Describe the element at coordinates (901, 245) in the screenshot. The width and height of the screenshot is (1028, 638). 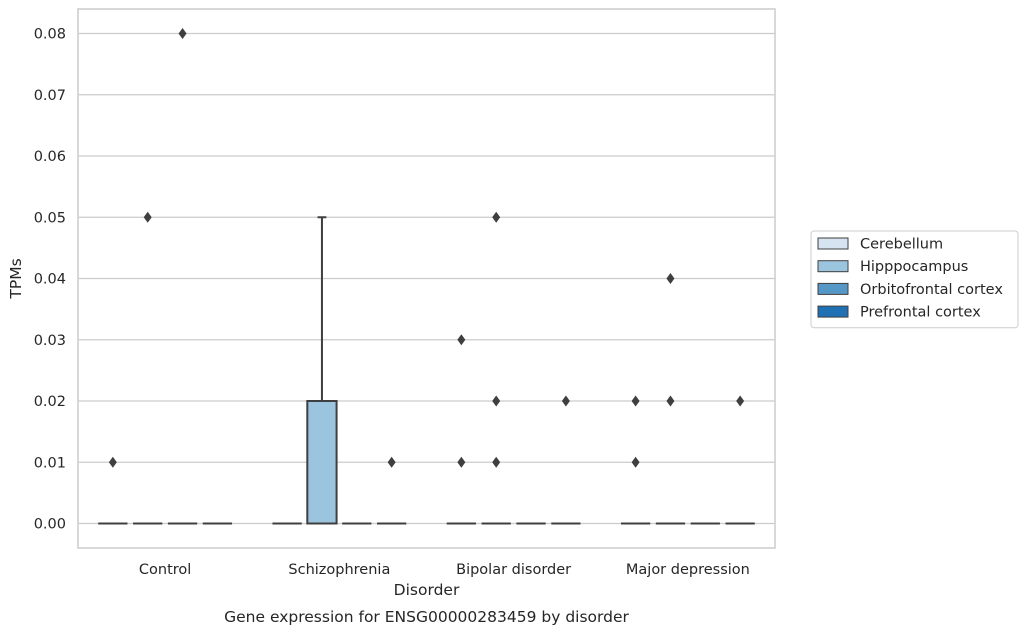
I see `legend-label: Cerebellum` at that location.